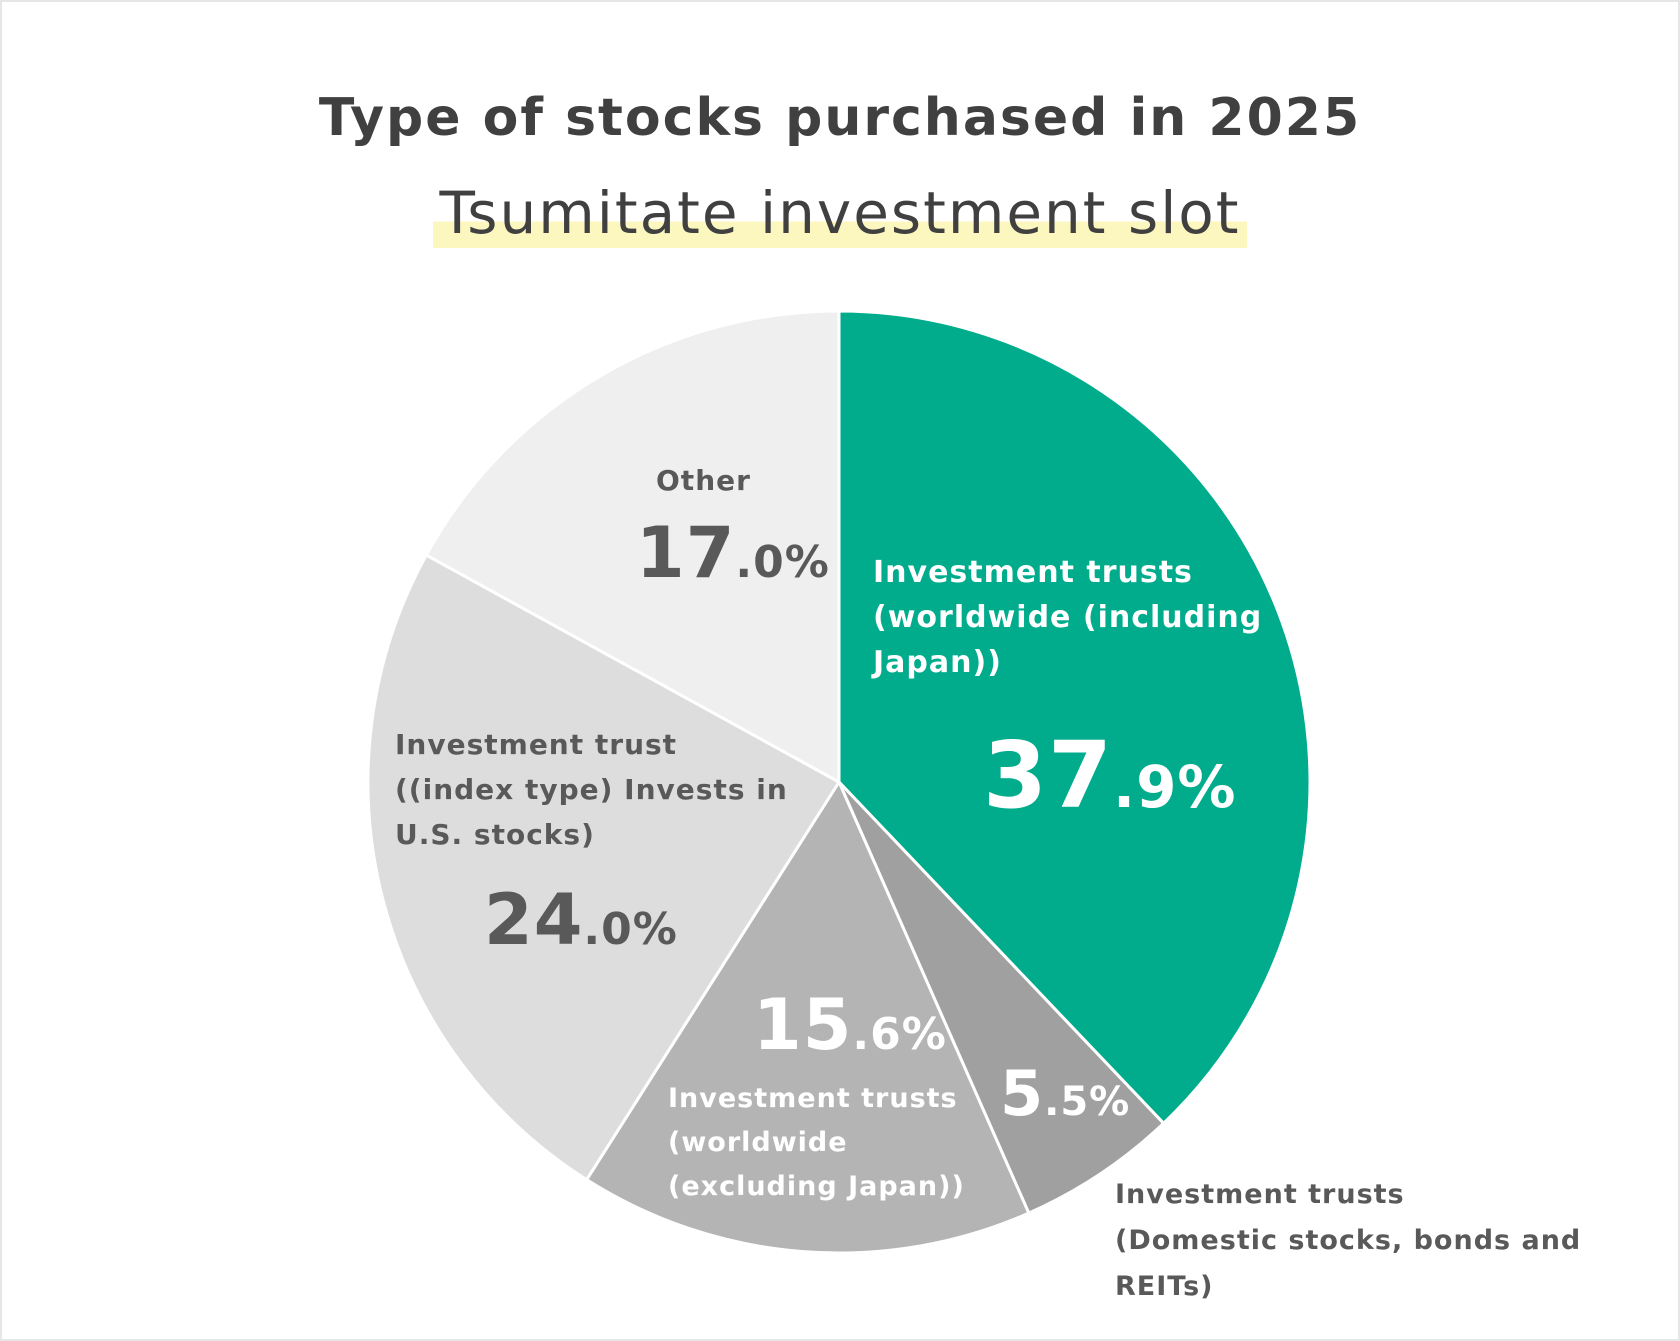 This screenshot has width=1680, height=1341. I want to click on slice-label-line: (excluding Japan)), so click(816, 1186).